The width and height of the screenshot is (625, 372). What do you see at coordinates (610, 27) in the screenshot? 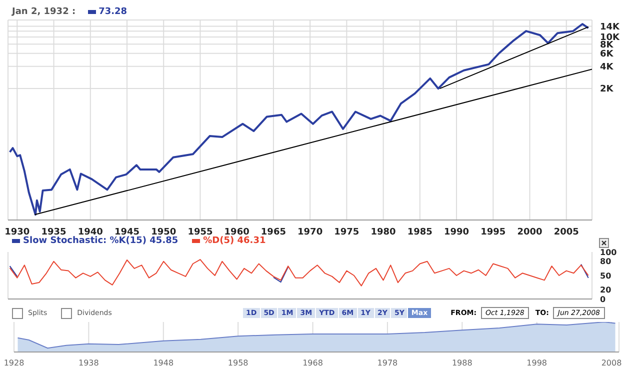
I see `y-tick-label: 14K` at bounding box center [610, 27].